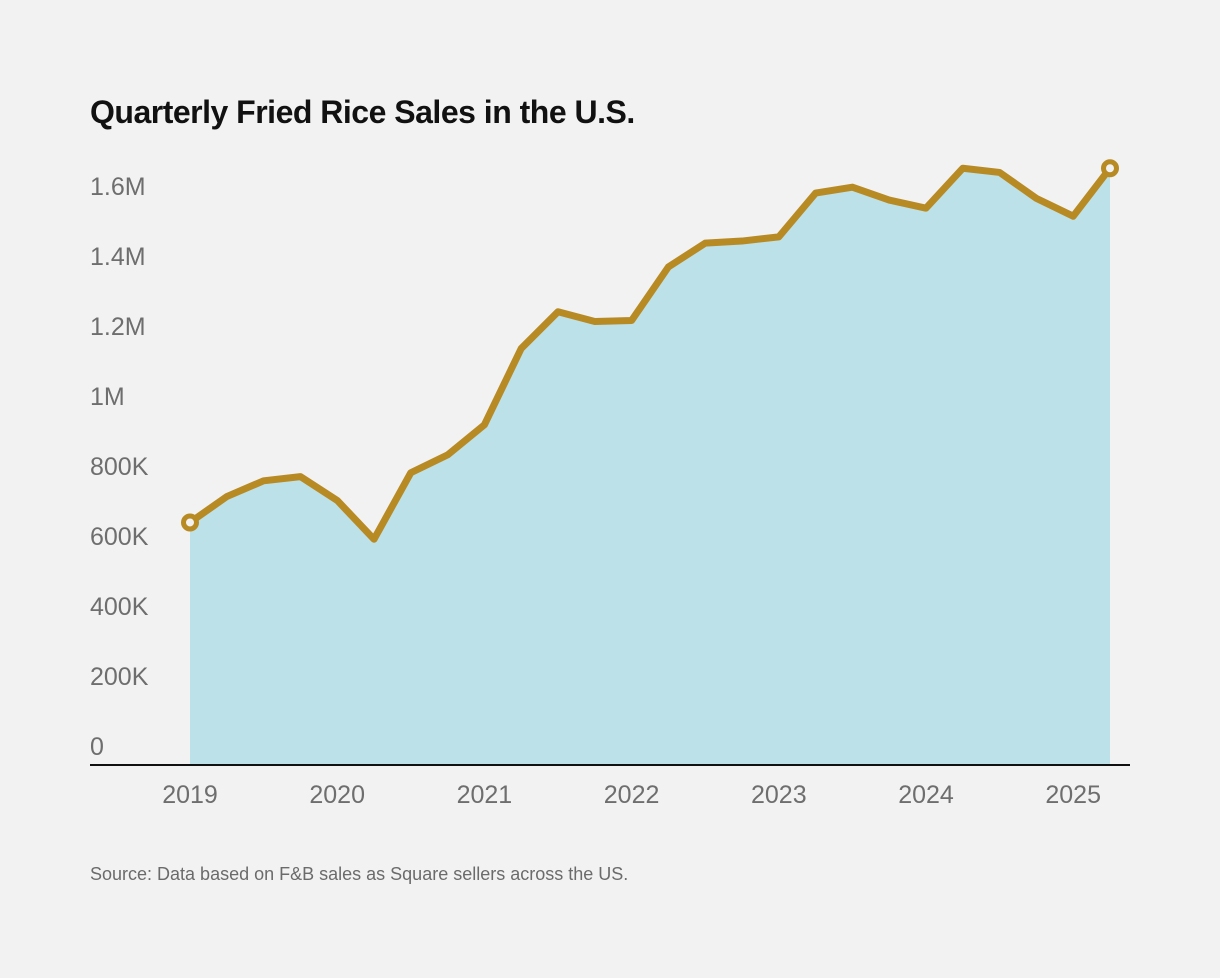  Describe the element at coordinates (119, 537) in the screenshot. I see `y-tick-label: 600K` at that location.